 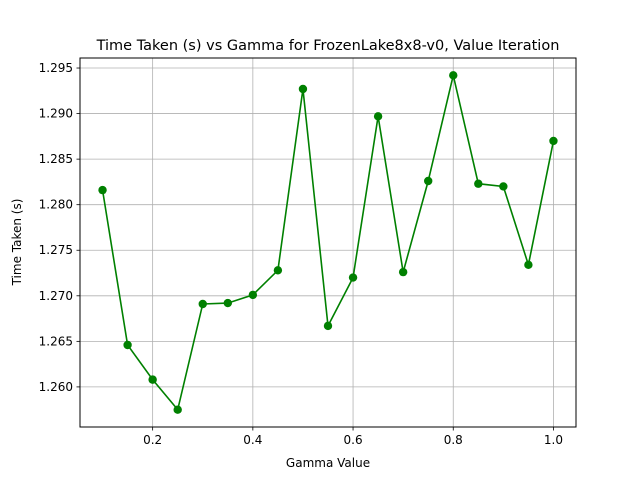 What do you see at coordinates (328, 463) in the screenshot?
I see `x-axis-label: Gamma Value` at bounding box center [328, 463].